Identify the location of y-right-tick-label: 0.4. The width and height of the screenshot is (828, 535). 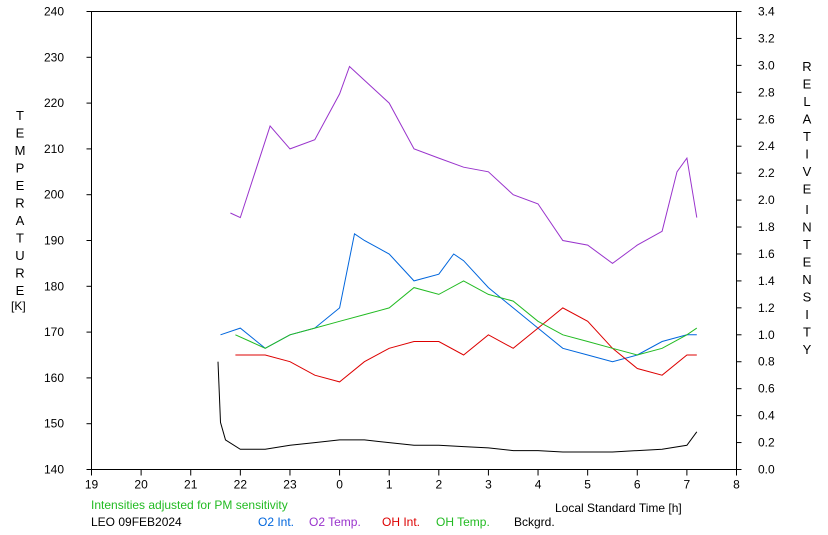
(766, 416).